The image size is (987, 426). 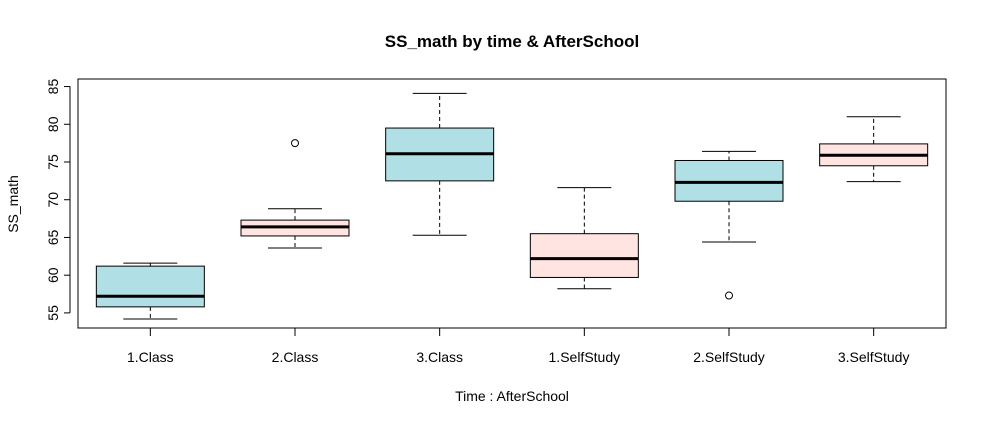 I want to click on y-axis: 55 60 65 70 75 80 85, so click(x=58, y=200).